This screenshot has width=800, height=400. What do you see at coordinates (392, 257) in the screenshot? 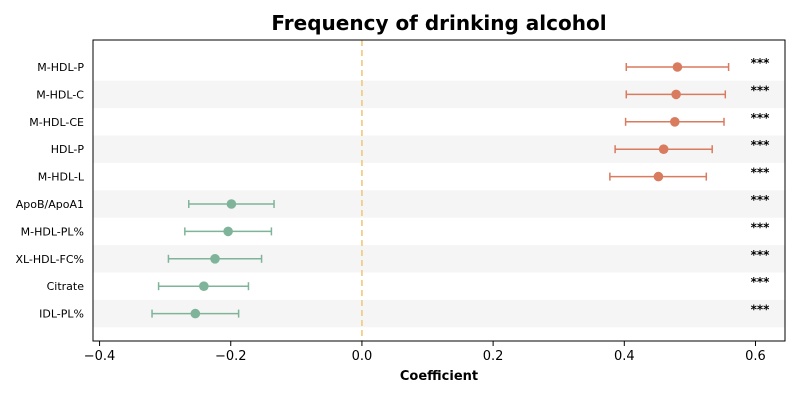
I see `row-xl-hdl-fc-: XL-HDL-FC% ***` at bounding box center [392, 257].